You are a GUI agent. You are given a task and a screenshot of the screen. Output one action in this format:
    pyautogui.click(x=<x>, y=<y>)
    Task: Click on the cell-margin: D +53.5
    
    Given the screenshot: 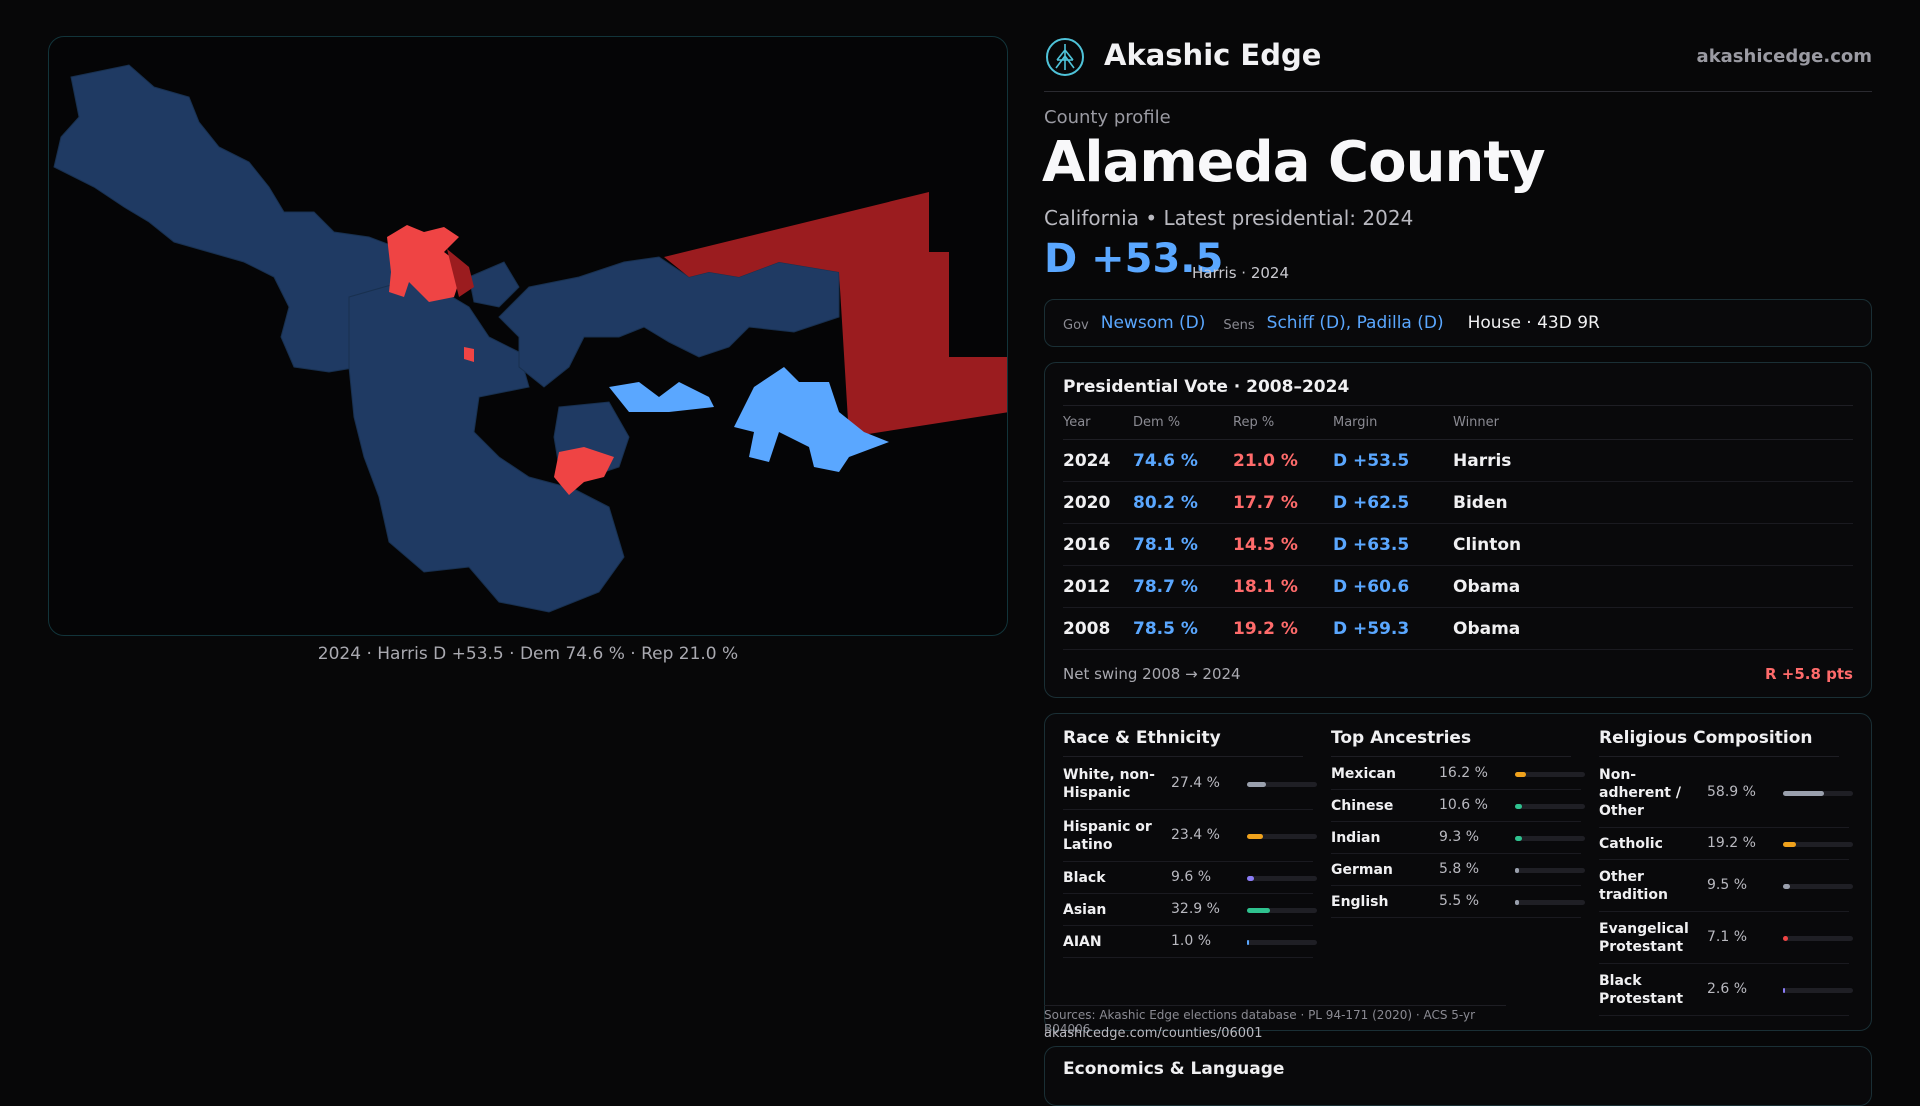 What is the action you would take?
    pyautogui.click(x=1393, y=460)
    